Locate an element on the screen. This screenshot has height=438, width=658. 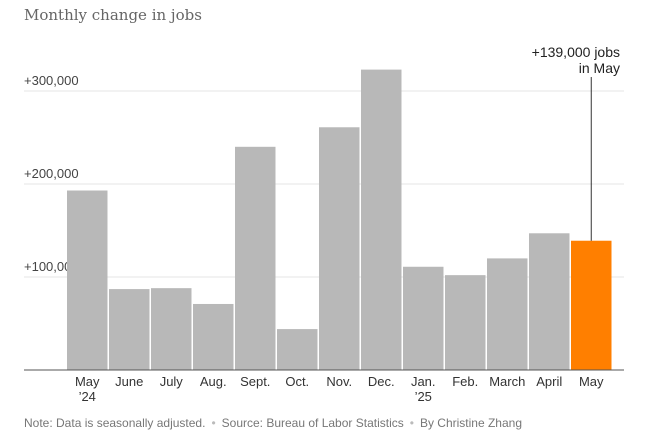
y-tick-label: +100,000 is located at coordinates (51, 266).